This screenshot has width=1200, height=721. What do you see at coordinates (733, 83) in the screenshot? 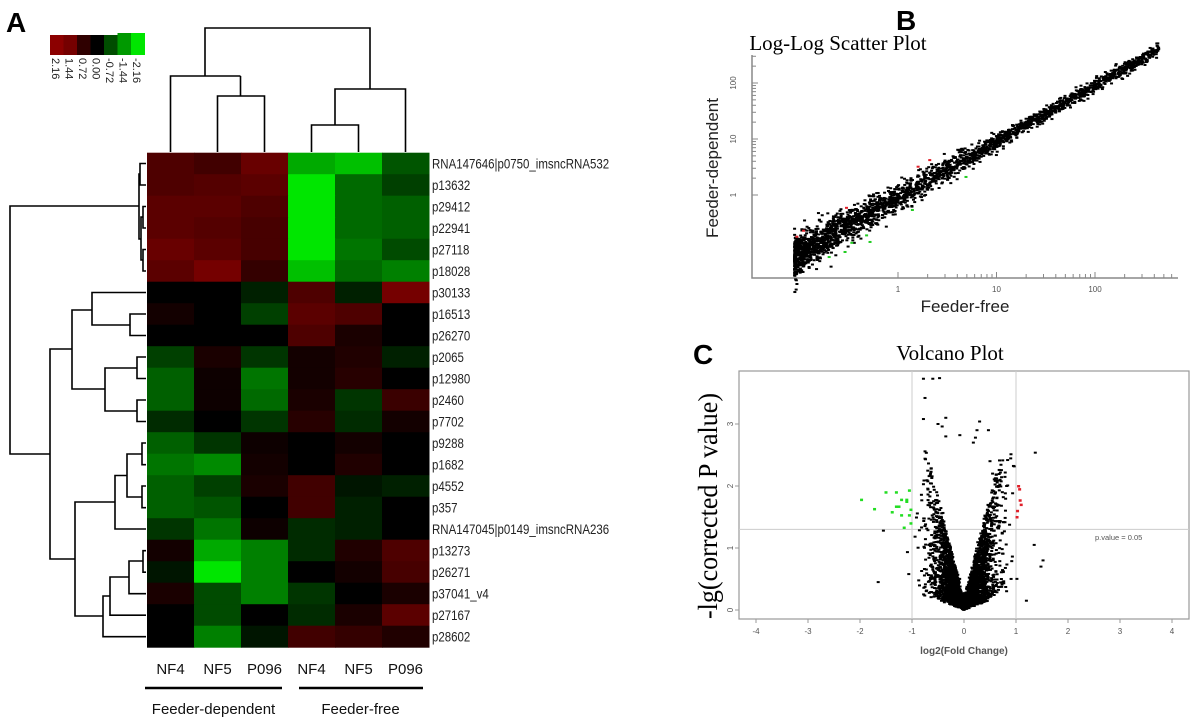
I see `y-tick-label: 100` at bounding box center [733, 83].